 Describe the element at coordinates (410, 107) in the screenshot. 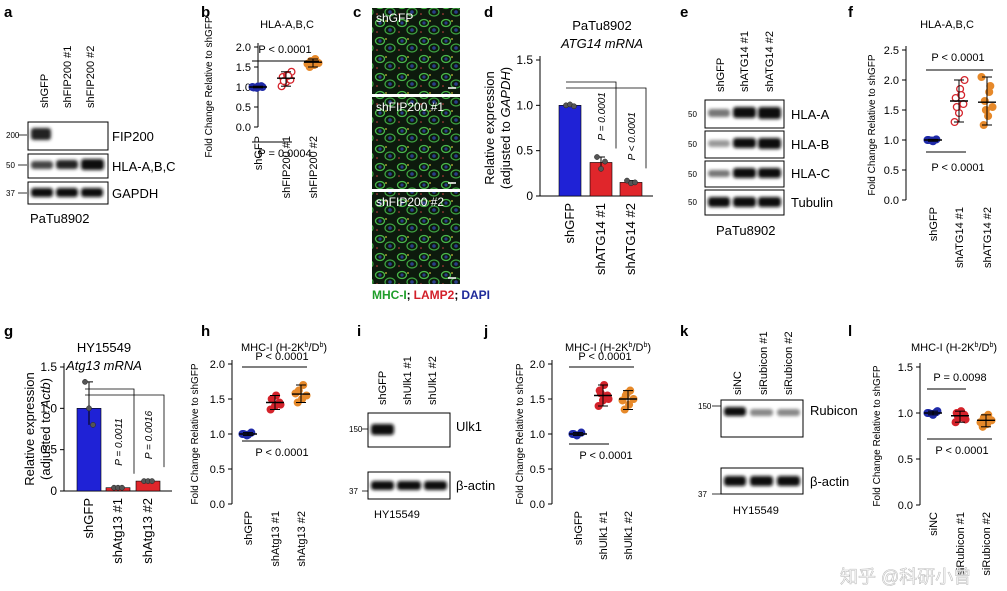

I see `micrograph-label: shFIP200 #1` at that location.